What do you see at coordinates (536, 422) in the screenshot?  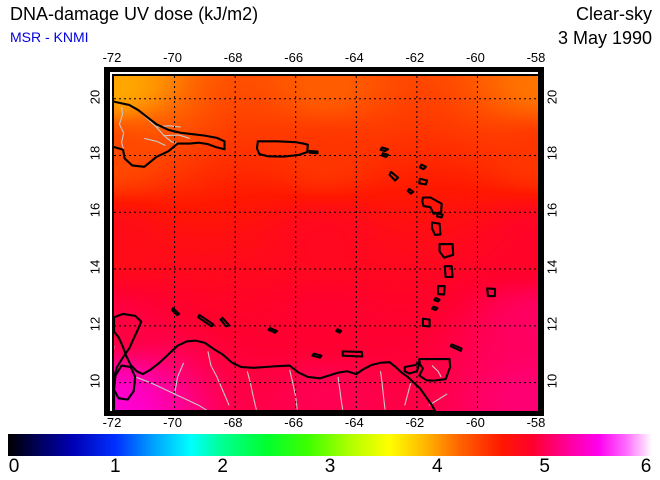 I see `x-tick-bottom-7: -58` at bounding box center [536, 422].